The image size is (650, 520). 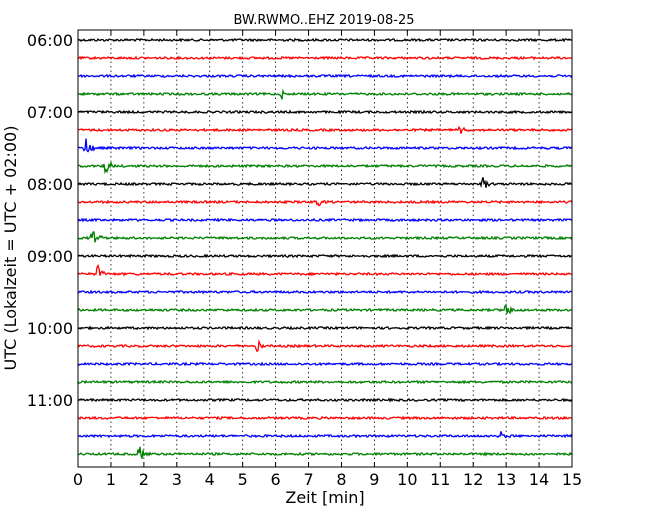 I want to click on x-tick-label: 4, so click(x=210, y=479).